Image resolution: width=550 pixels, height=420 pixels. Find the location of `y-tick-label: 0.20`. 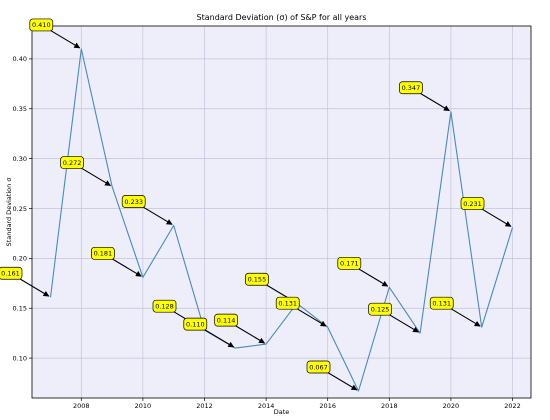

y-tick-label: 0.20 is located at coordinates (20, 259).